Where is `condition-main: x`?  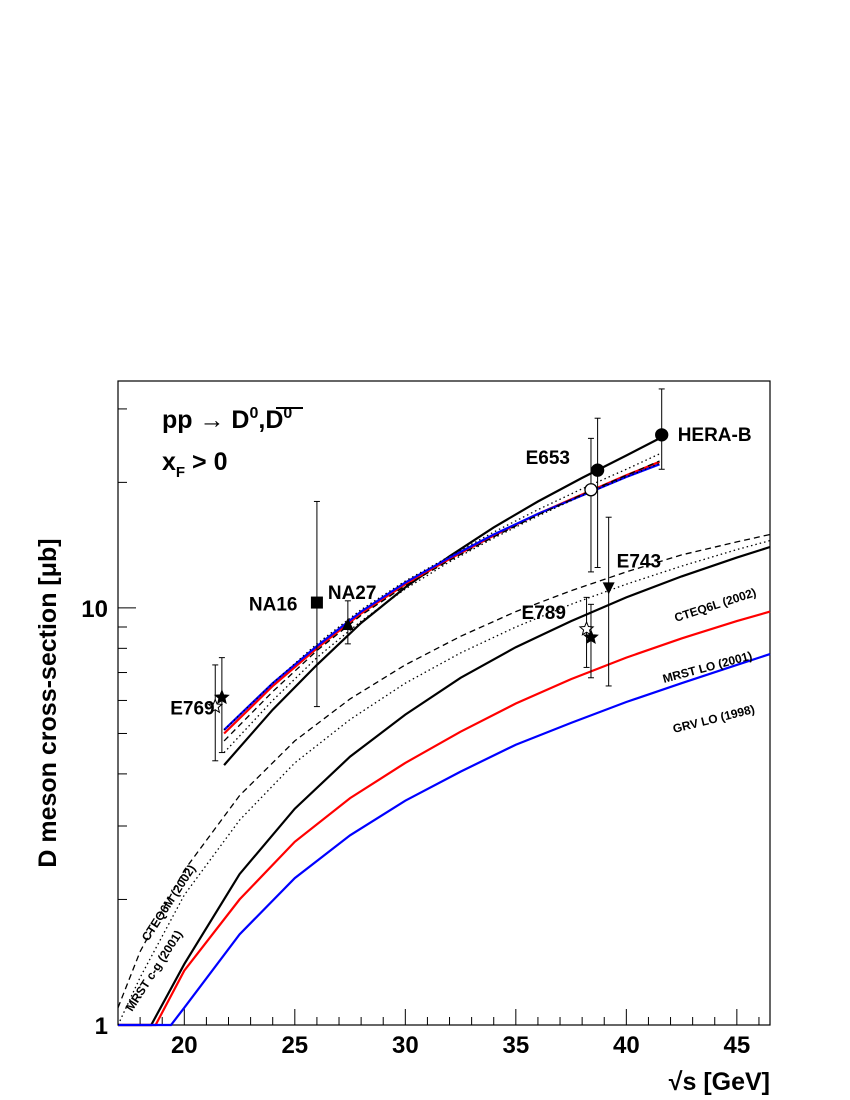 condition-main: x is located at coordinates (169, 462).